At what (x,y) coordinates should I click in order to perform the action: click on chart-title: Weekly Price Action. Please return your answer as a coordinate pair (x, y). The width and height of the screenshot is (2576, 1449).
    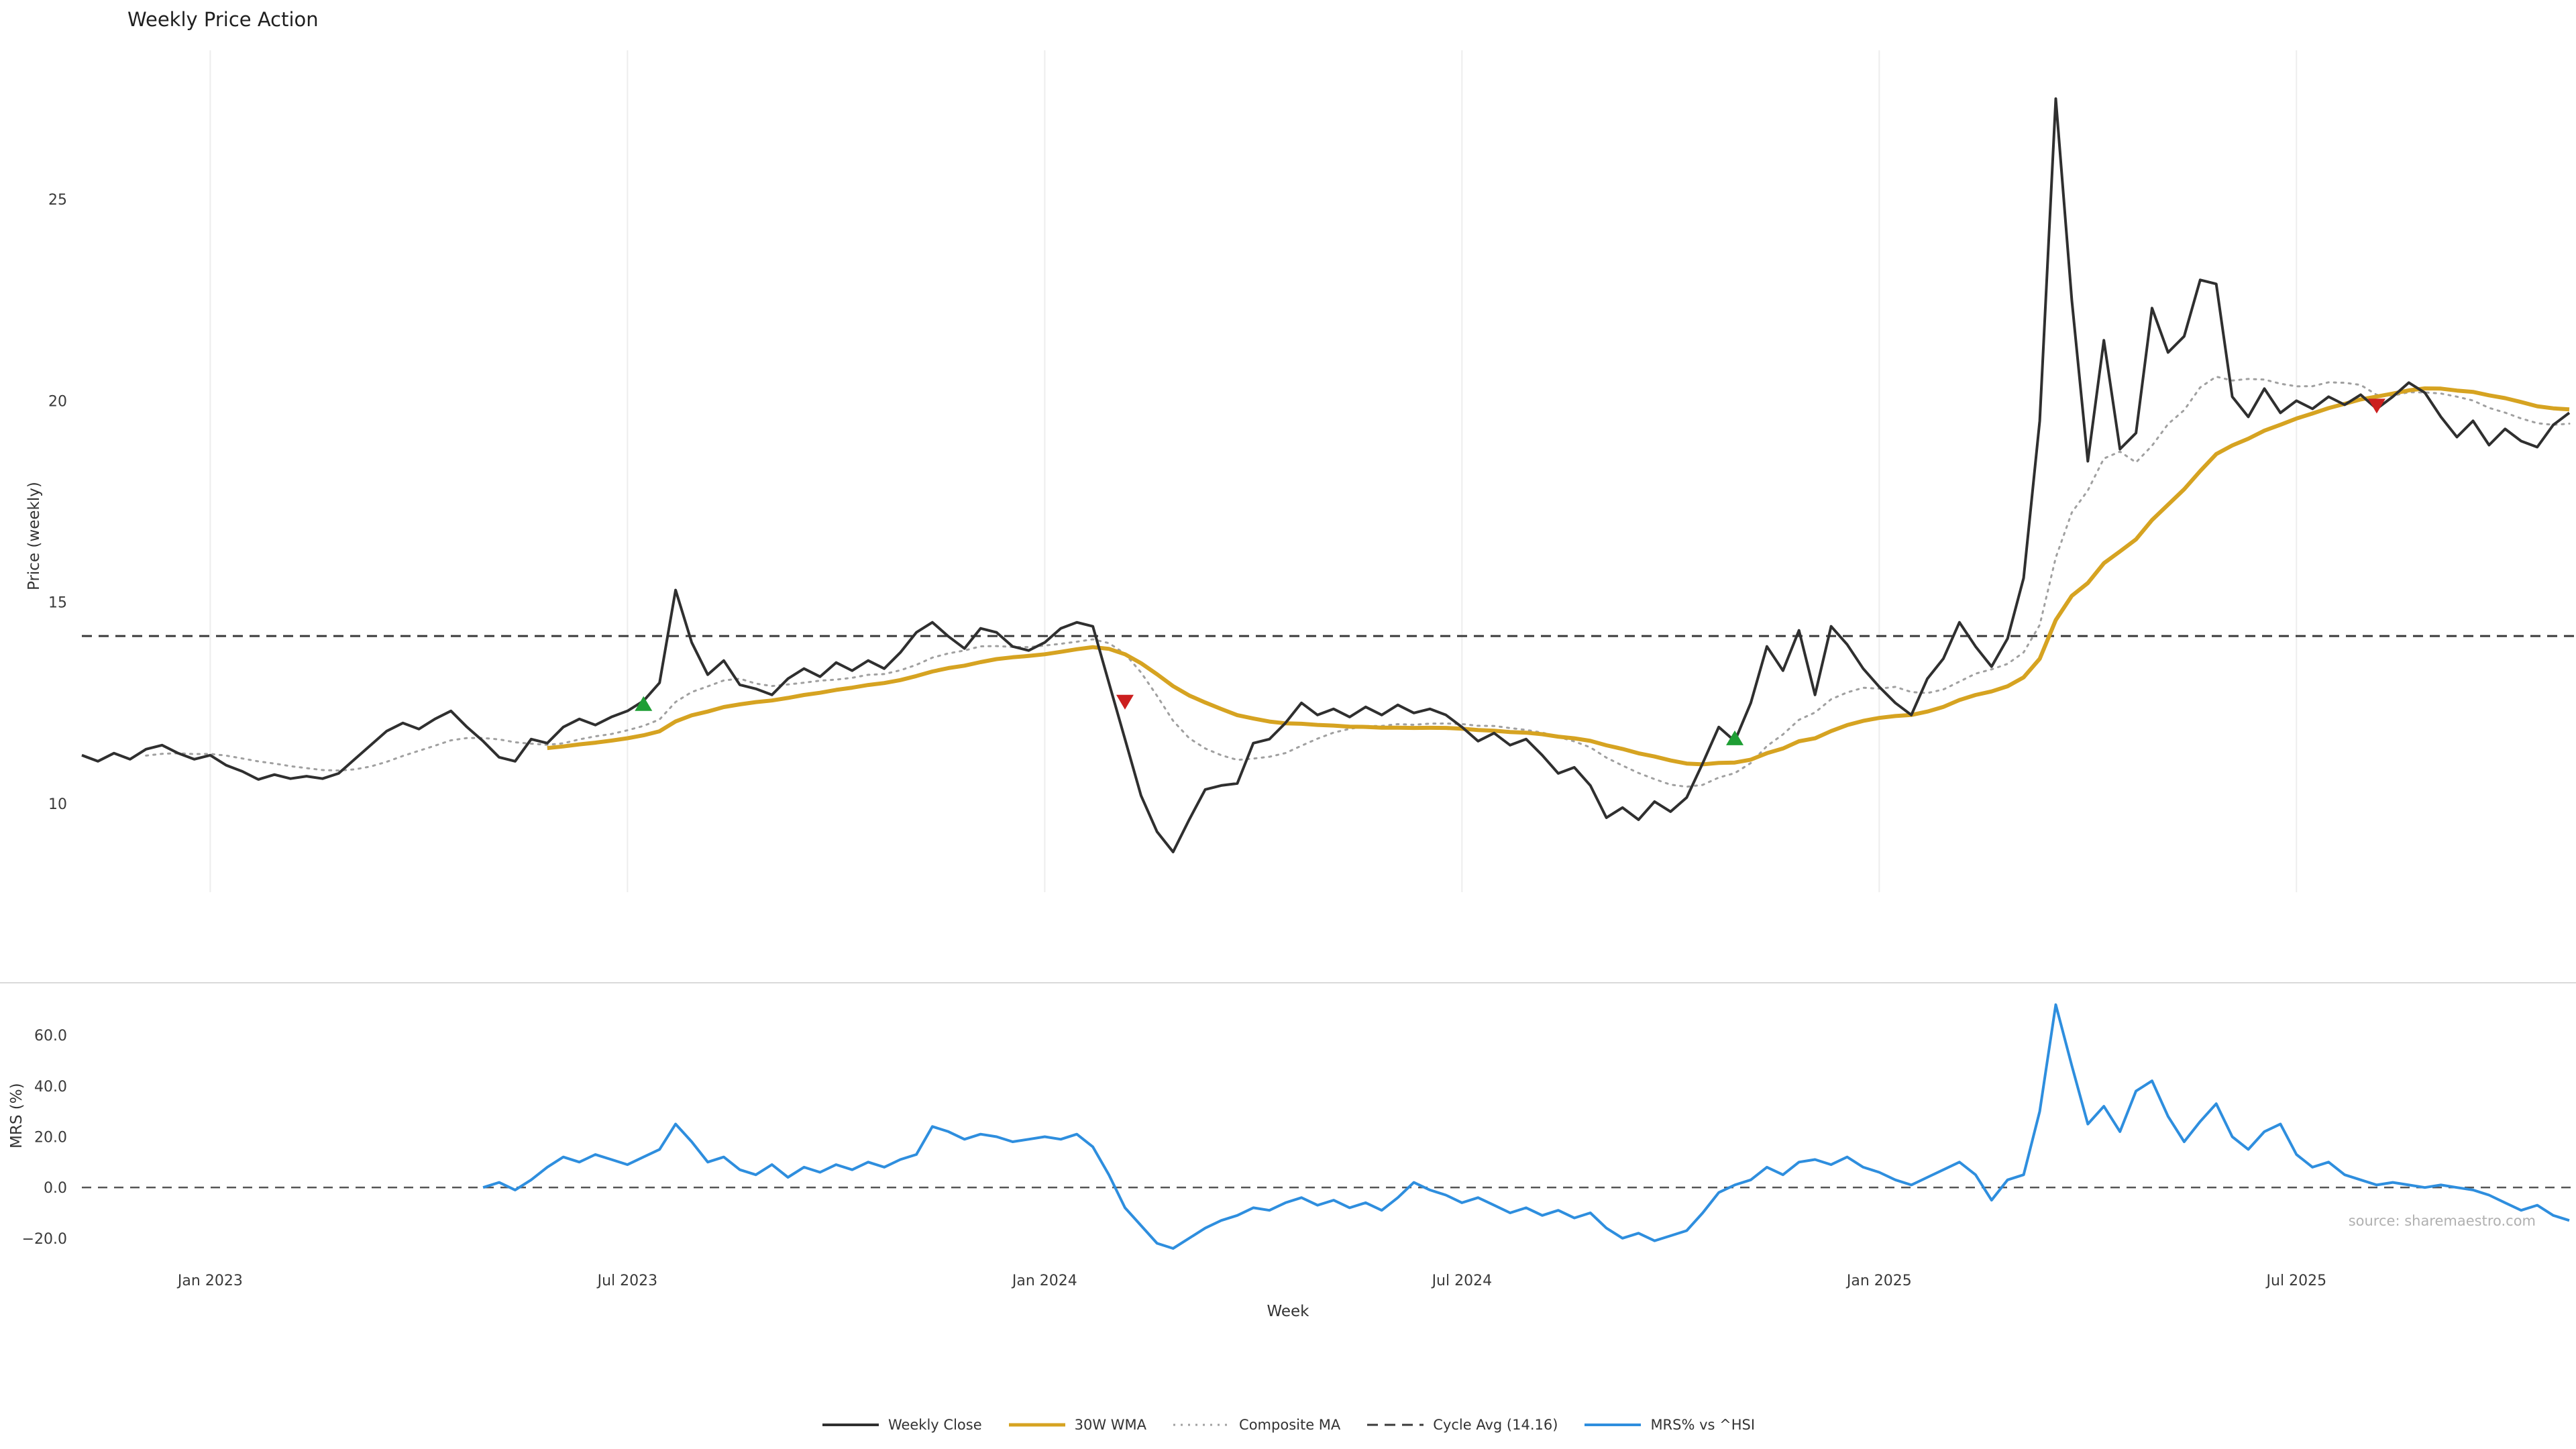
    Looking at the image, I should click on (223, 19).